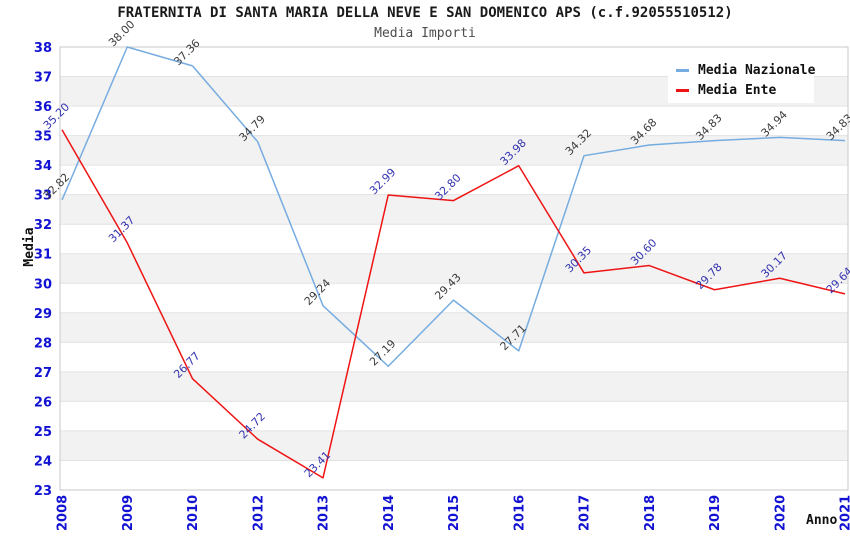 Image resolution: width=850 pixels, height=550 pixels. Describe the element at coordinates (43, 107) in the screenshot. I see `y-tick-label: 36` at that location.